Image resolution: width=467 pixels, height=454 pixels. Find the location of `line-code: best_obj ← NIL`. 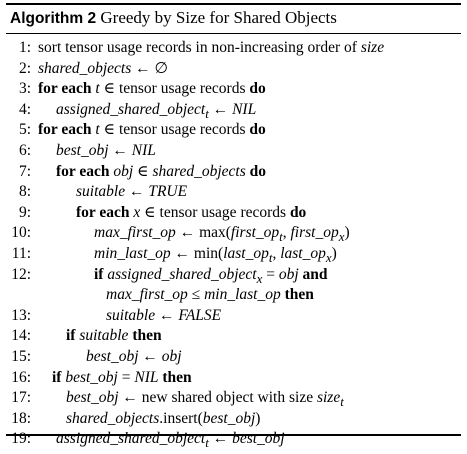

line-code: best_obj ← NIL is located at coordinates (106, 150).